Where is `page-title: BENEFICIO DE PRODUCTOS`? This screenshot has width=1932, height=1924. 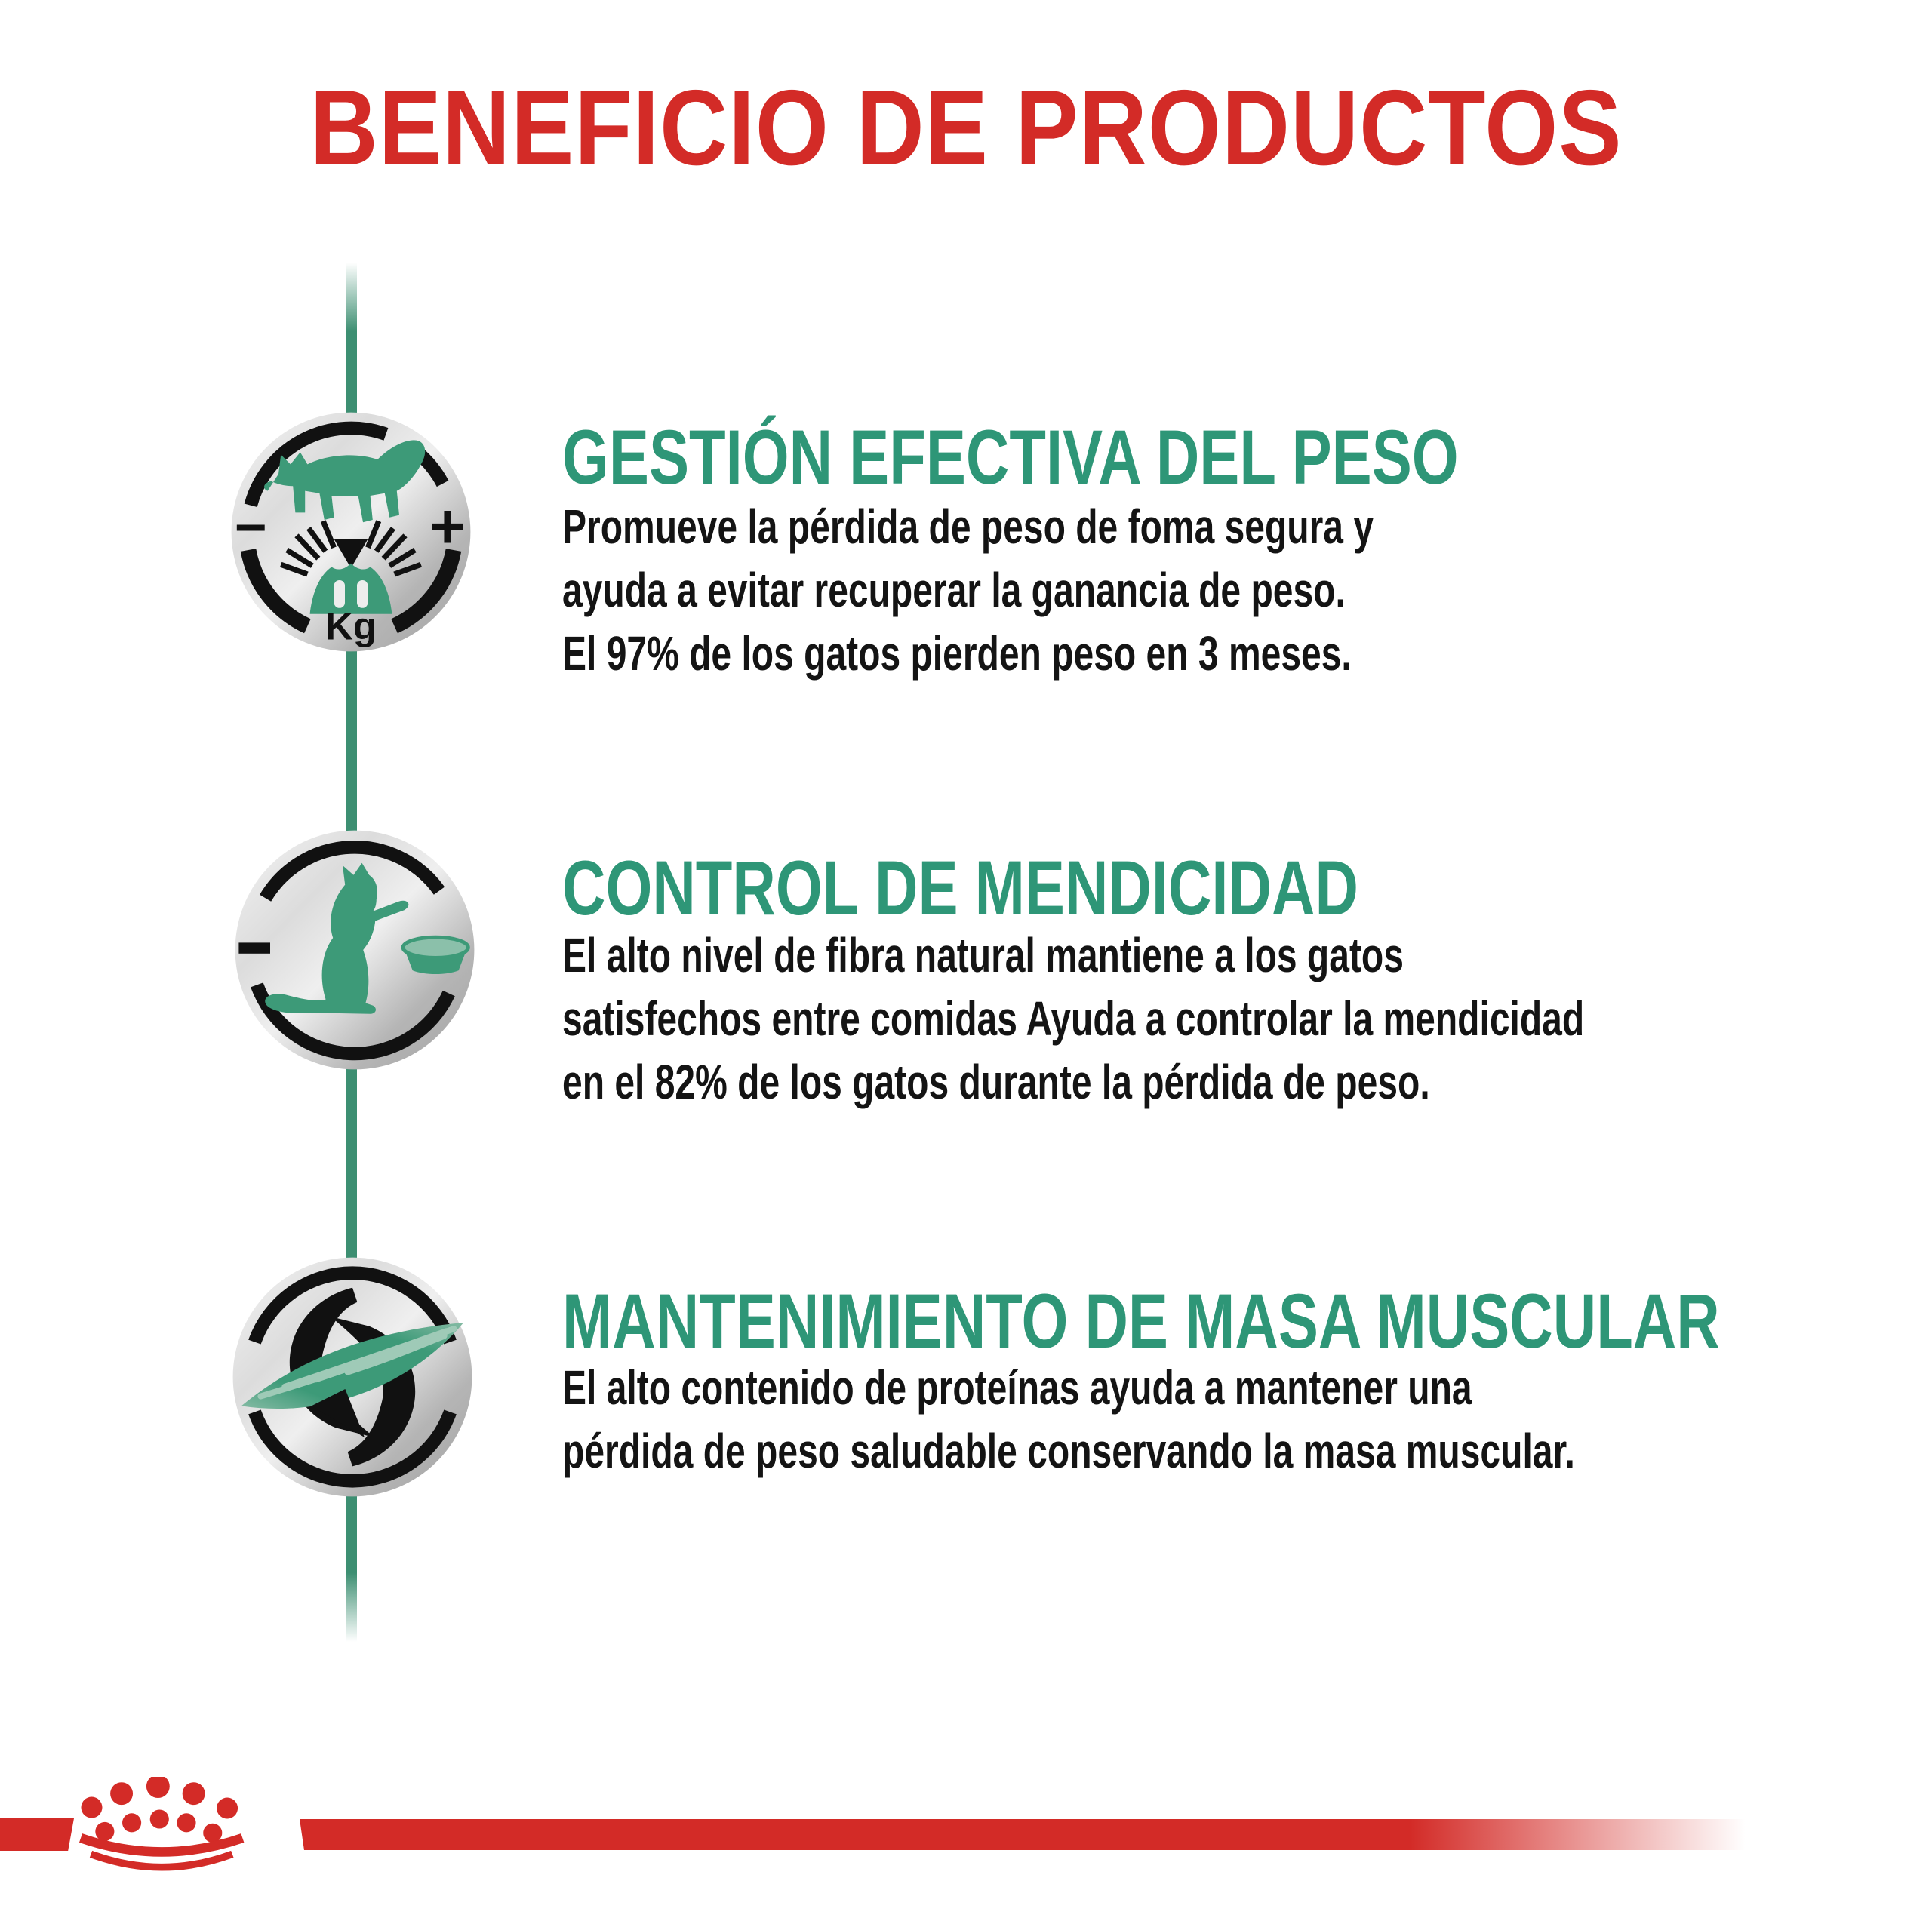 page-title: BENEFICIO DE PRODUCTOS is located at coordinates (966, 128).